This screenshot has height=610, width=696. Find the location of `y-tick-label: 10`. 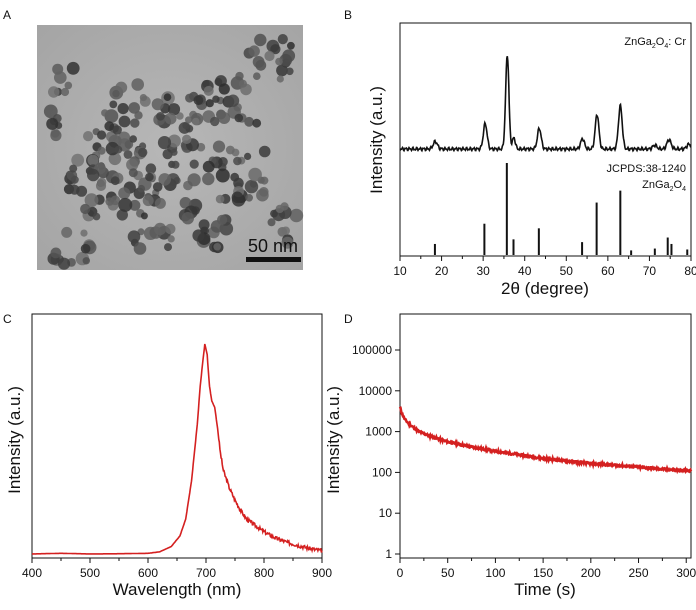

y-tick-label: 10 is located at coordinates (386, 513).